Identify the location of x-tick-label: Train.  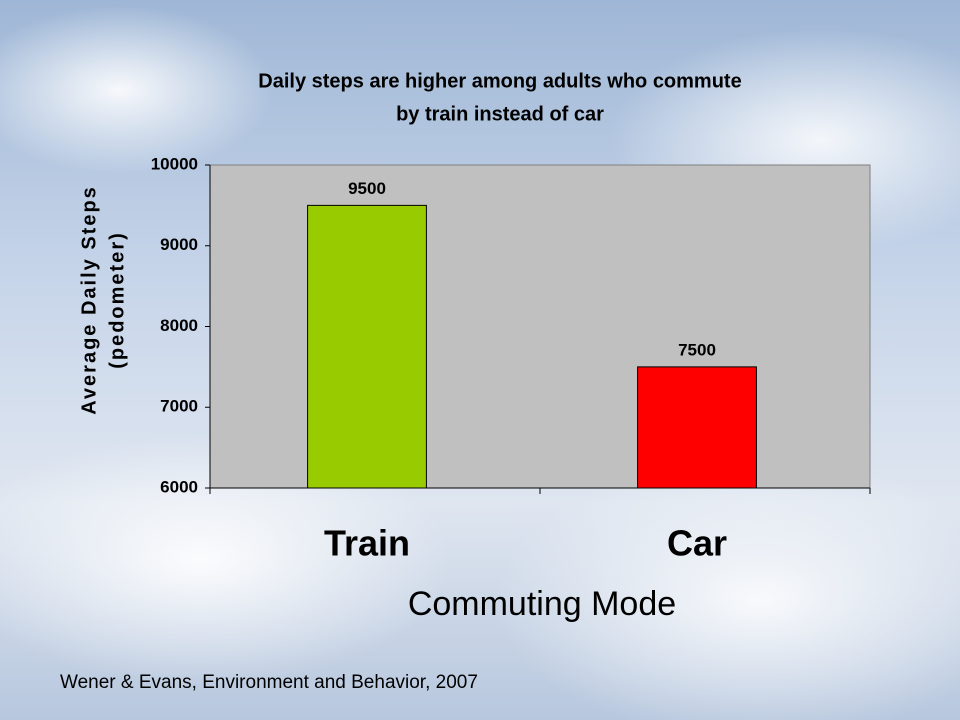
(367, 543).